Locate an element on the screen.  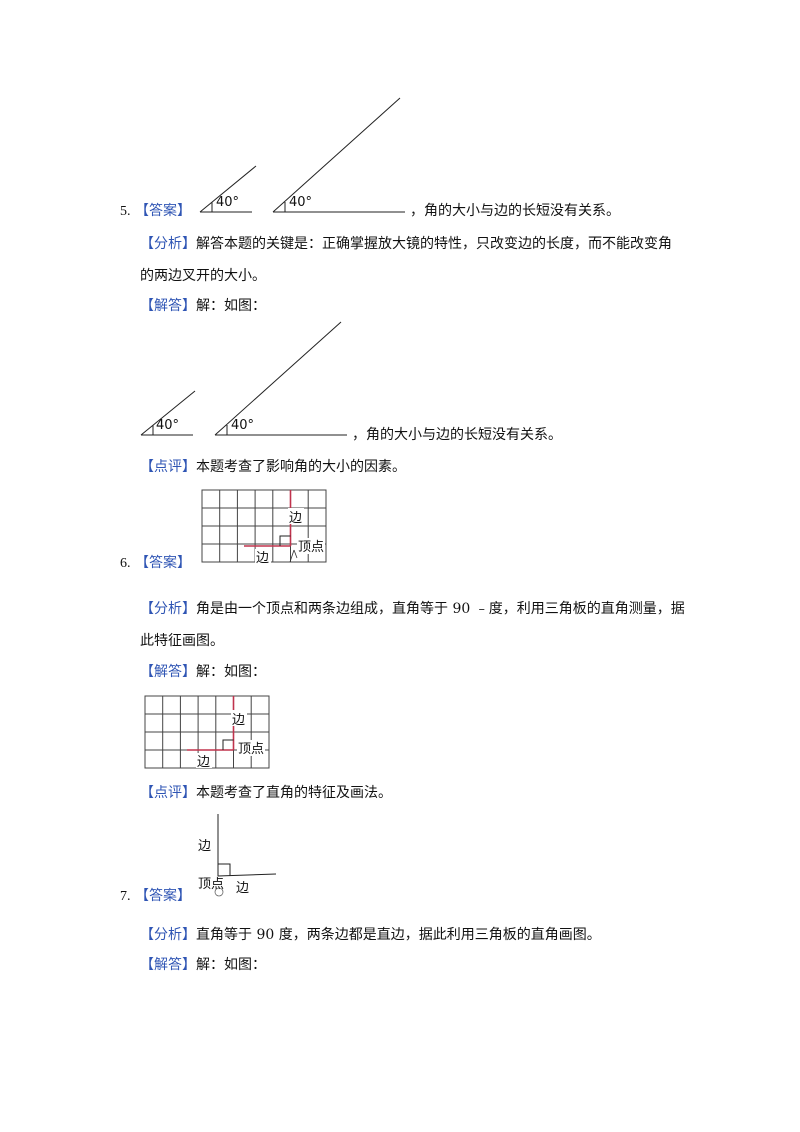
q6-comment-tag: 【点评】 is located at coordinates (168, 793).